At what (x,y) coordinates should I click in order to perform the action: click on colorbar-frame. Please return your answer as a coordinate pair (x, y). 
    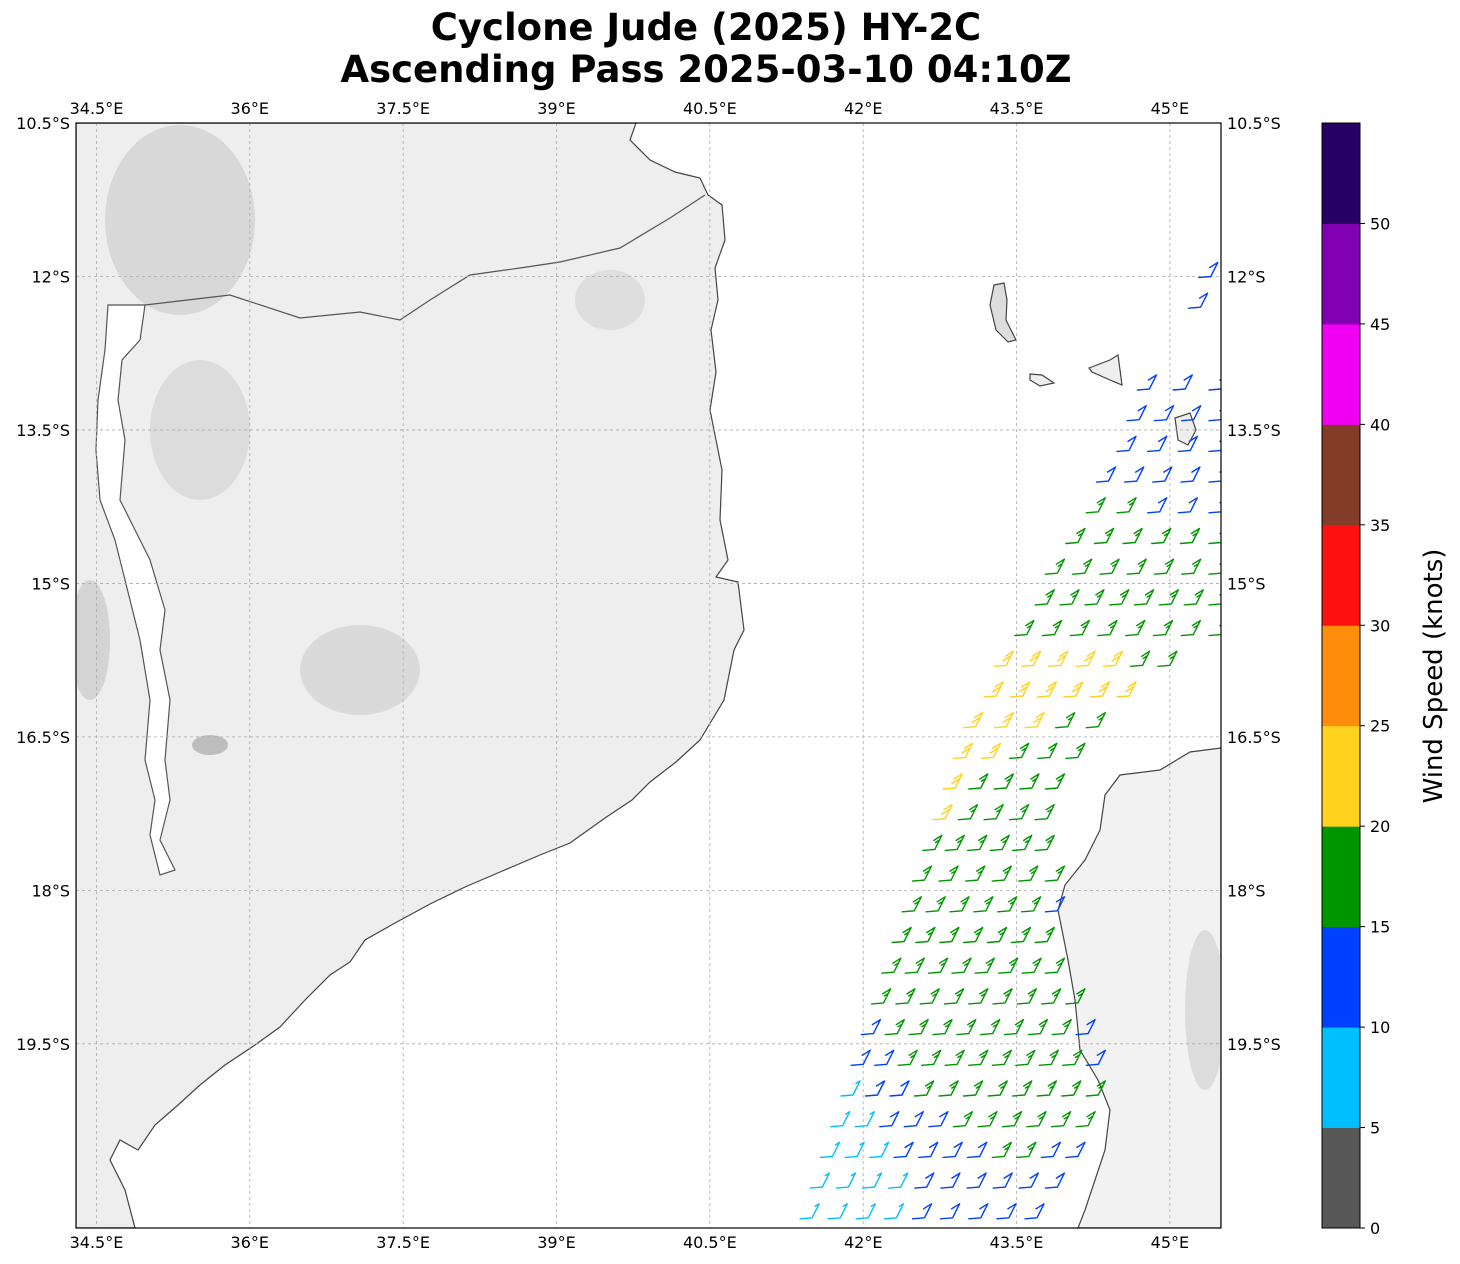
    Looking at the image, I should click on (1341, 675).